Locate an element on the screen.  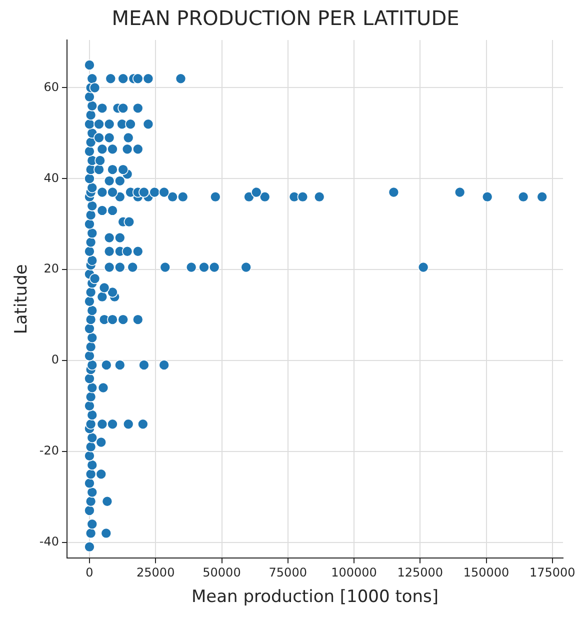
x-tick-label: 175000 is located at coordinates (553, 573).